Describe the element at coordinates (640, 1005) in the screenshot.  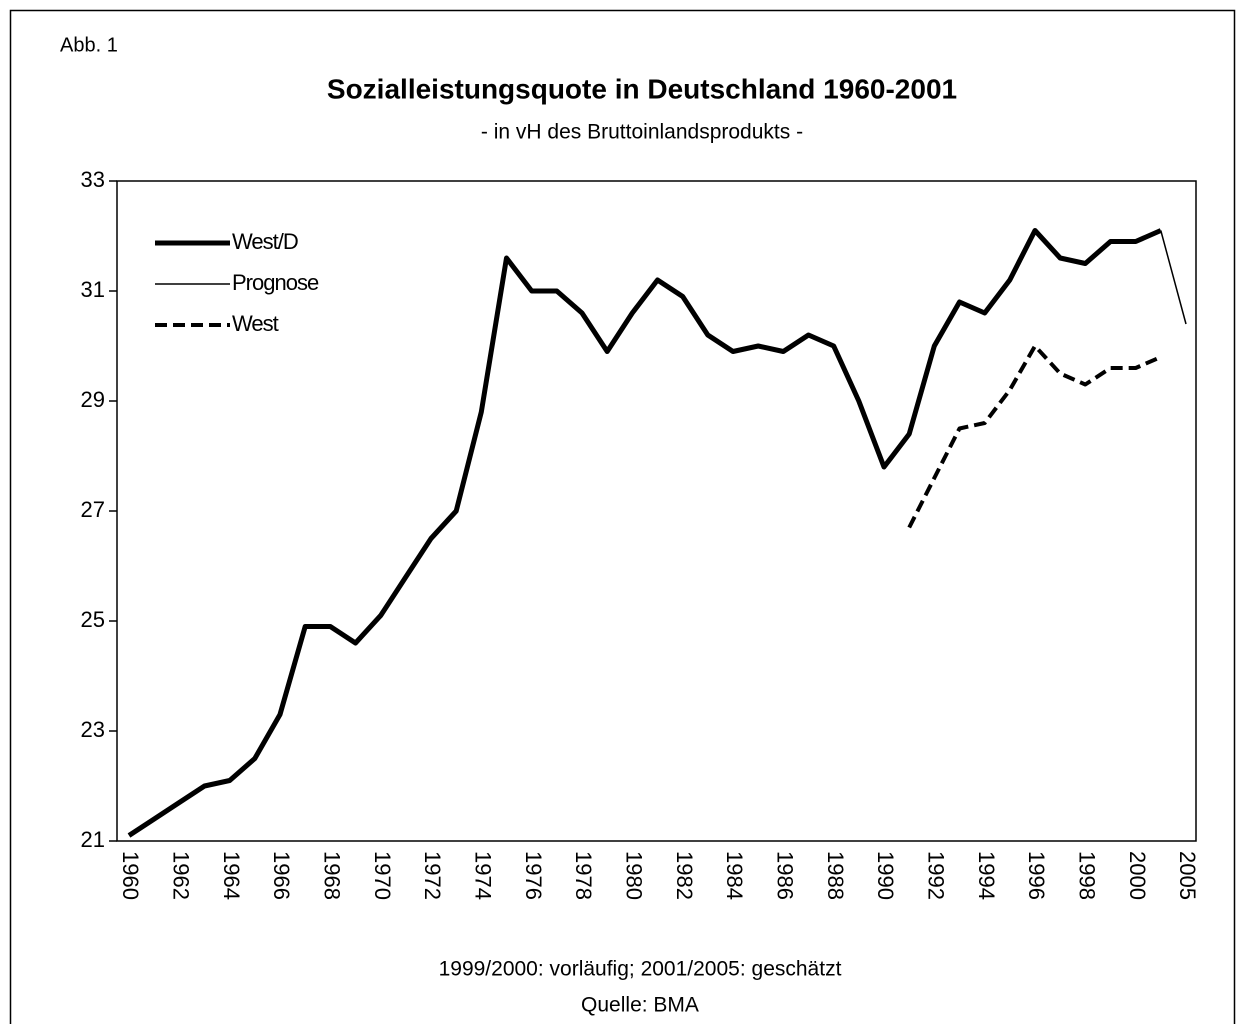
I see `source: Quelle: BMA` at that location.